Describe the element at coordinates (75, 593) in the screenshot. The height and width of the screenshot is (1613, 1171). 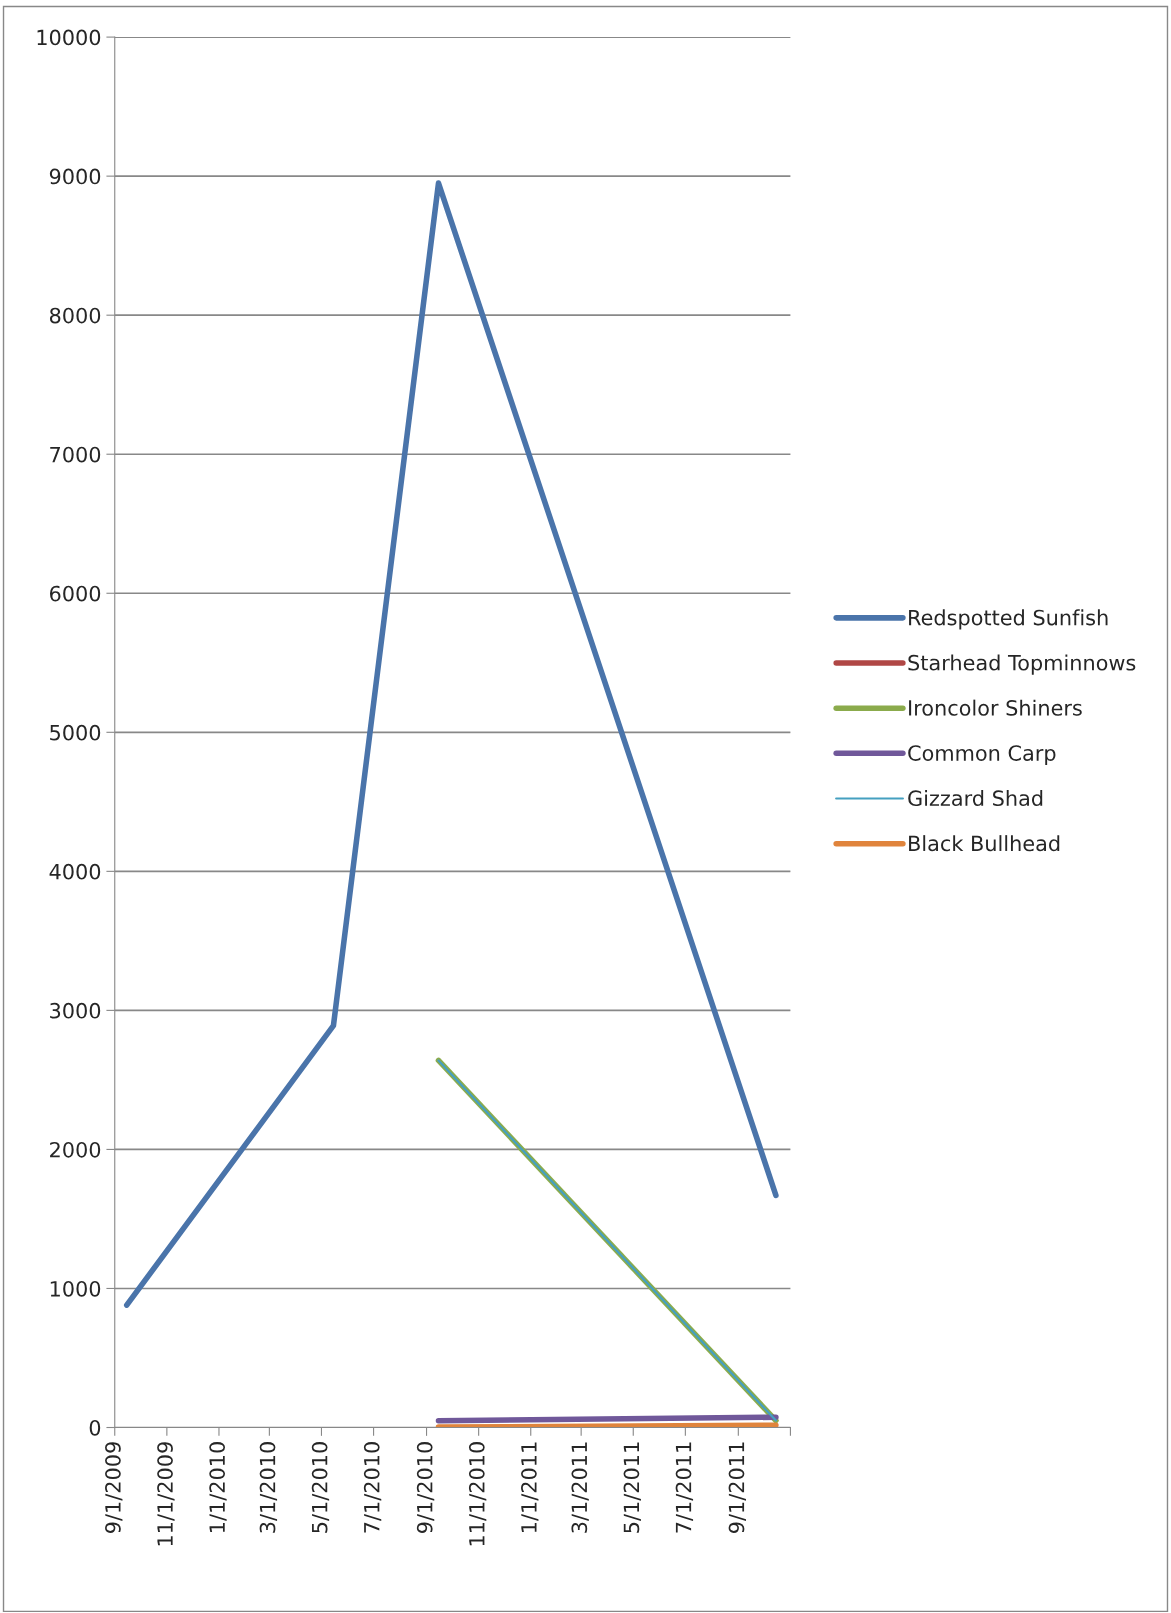
I see `y-tick-label: 6000` at that location.